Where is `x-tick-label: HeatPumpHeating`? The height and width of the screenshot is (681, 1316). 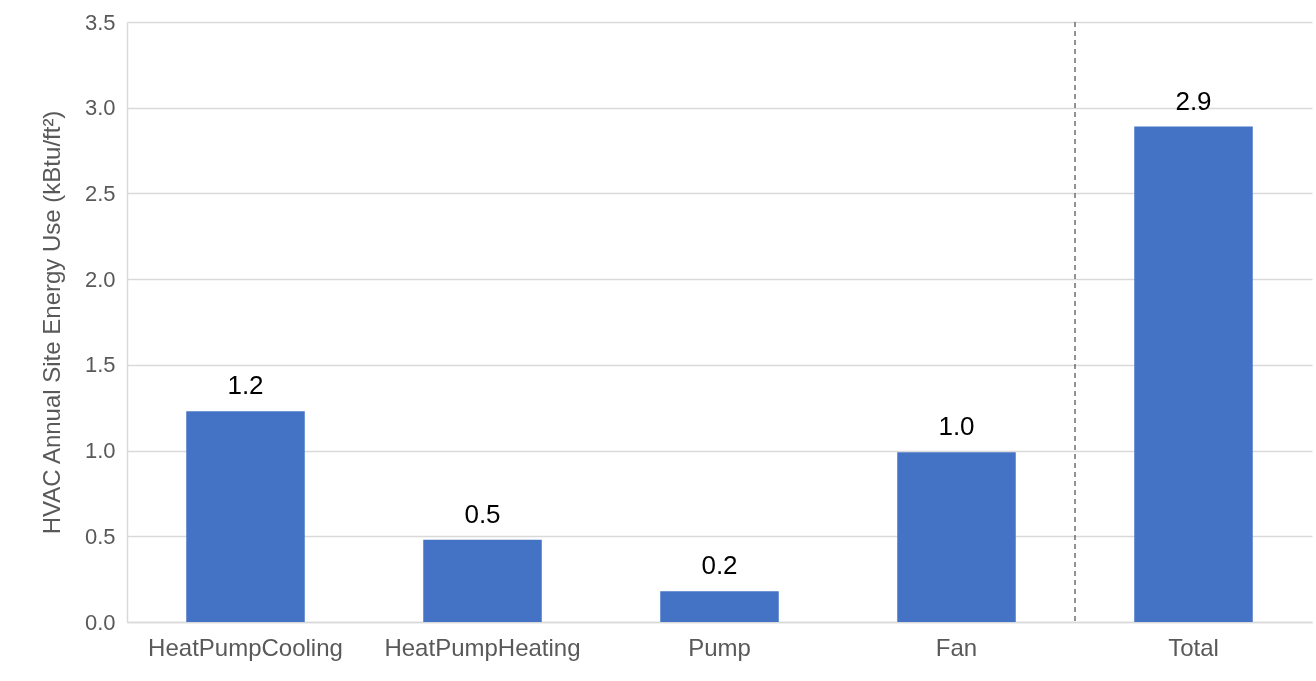
x-tick-label: HeatPumpHeating is located at coordinates (482, 647).